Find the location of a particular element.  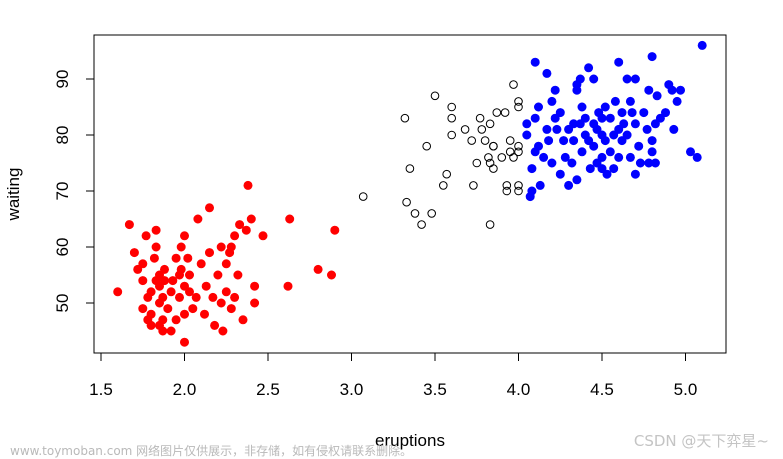

watermark-left: www.toymoban.com 网络图片仅供展示，非存储，如有侵权请联系删除。 is located at coordinates (211, 451).